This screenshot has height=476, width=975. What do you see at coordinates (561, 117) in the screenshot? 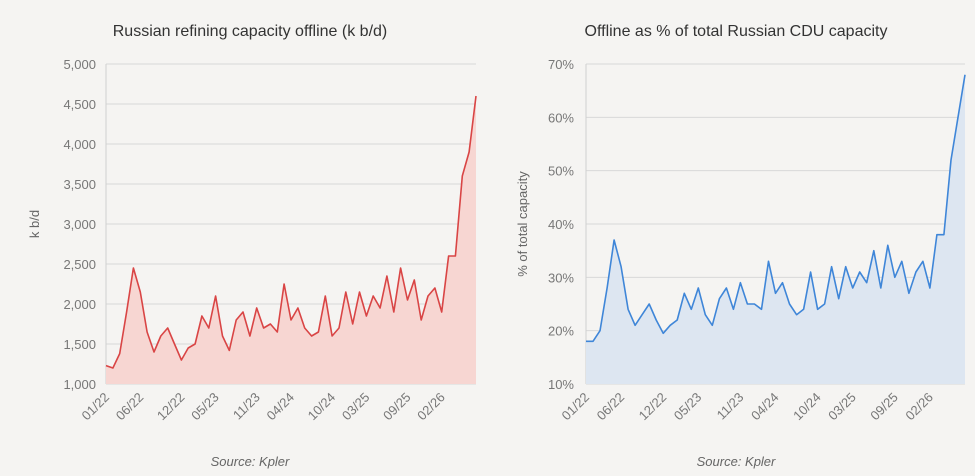
I see `chart-2-y-tick-label: 60%` at bounding box center [561, 117].